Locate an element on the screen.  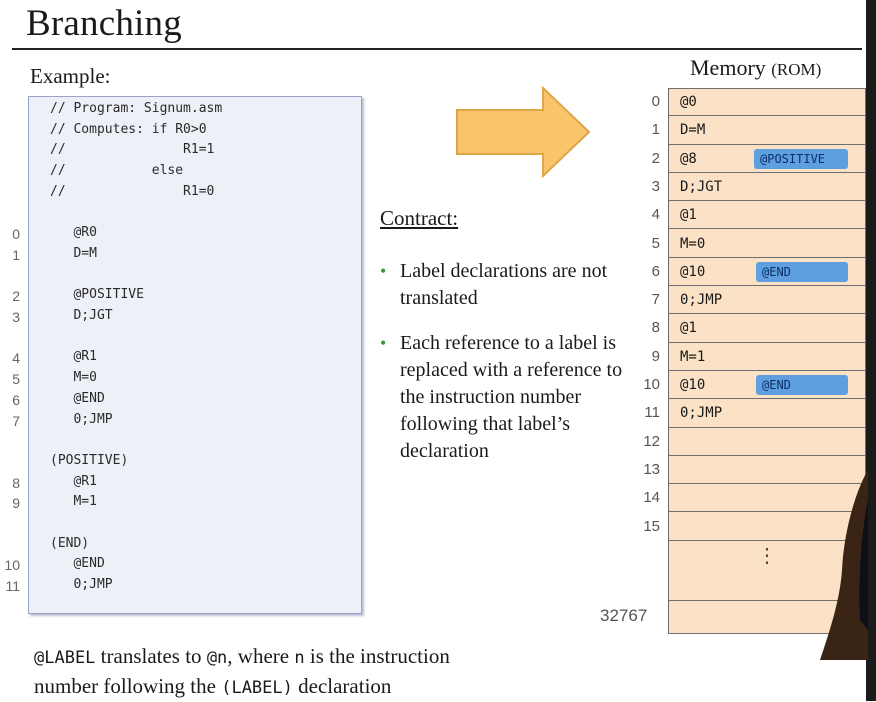
code-line-number: 9 is located at coordinates (16, 503).